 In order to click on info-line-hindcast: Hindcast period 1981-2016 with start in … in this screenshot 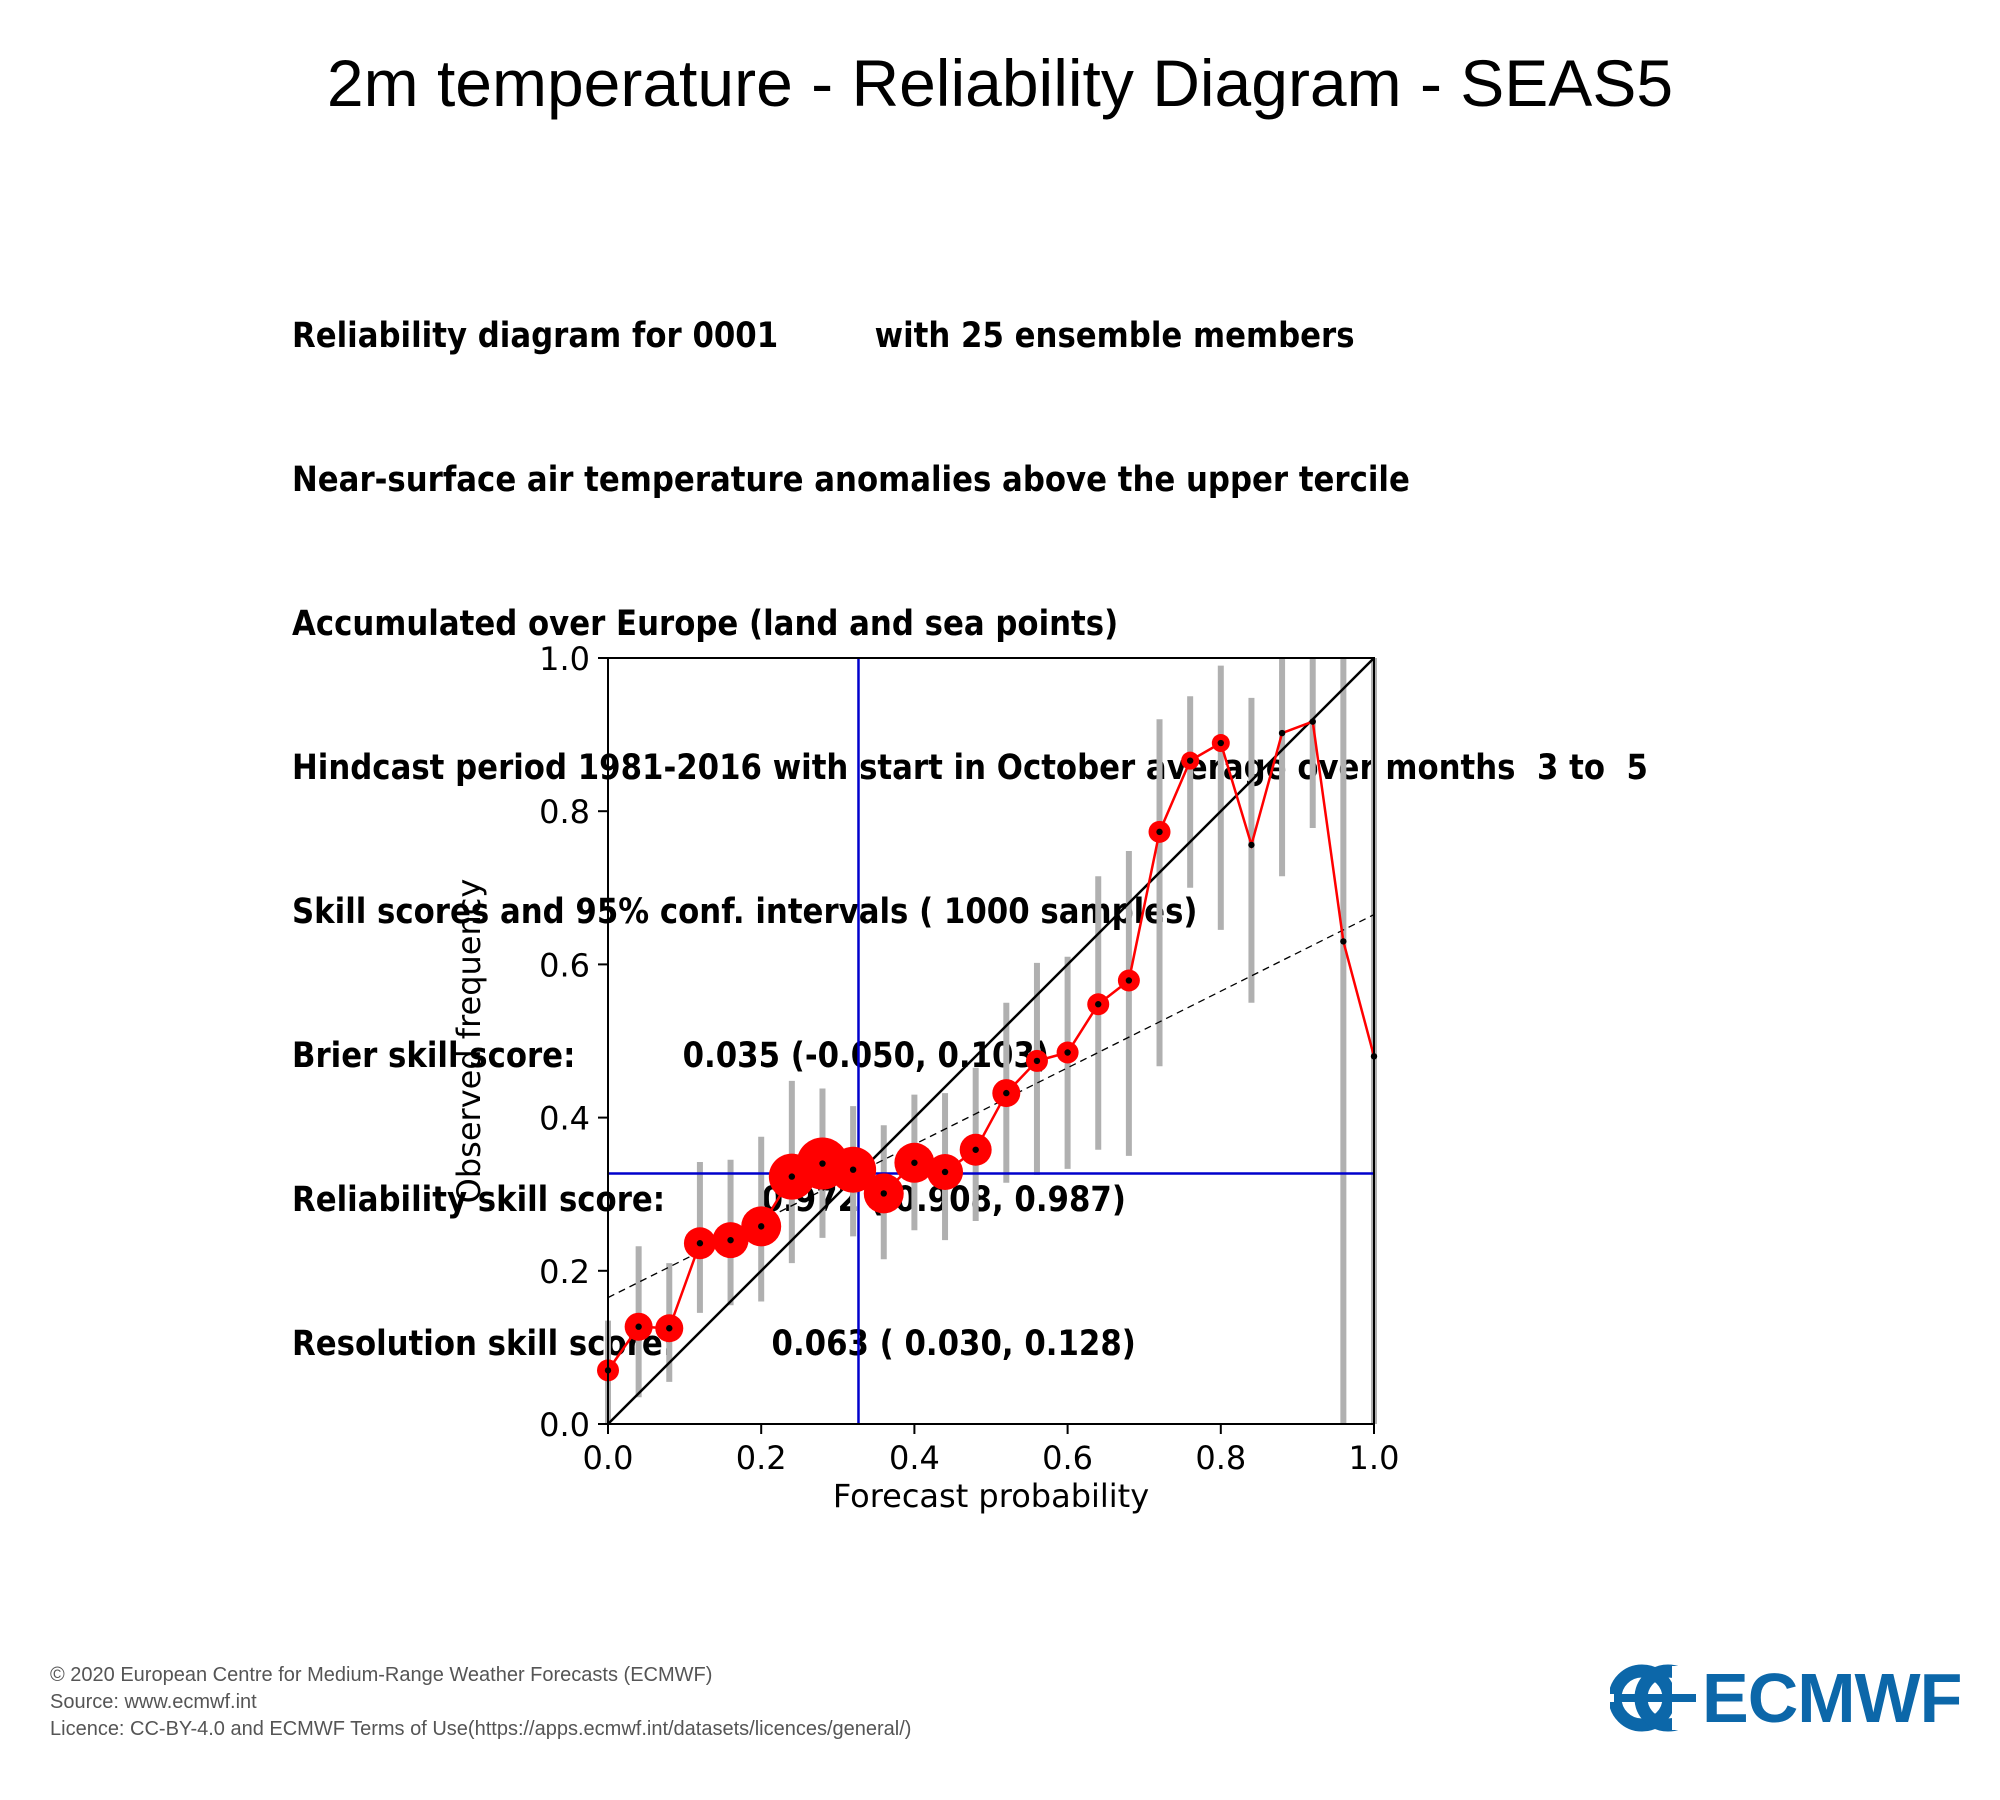, I will do `click(970, 768)`.